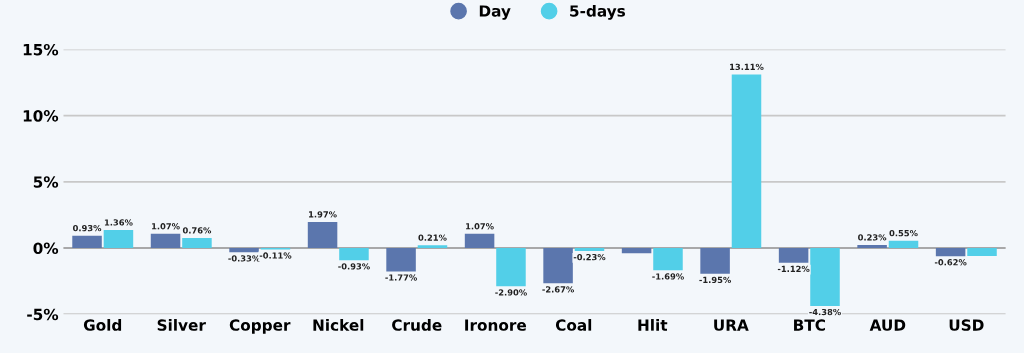 Image resolution: width=1024 pixels, height=353 pixels. What do you see at coordinates (102, 325) in the screenshot?
I see `x-tick-label: Gold` at bounding box center [102, 325].